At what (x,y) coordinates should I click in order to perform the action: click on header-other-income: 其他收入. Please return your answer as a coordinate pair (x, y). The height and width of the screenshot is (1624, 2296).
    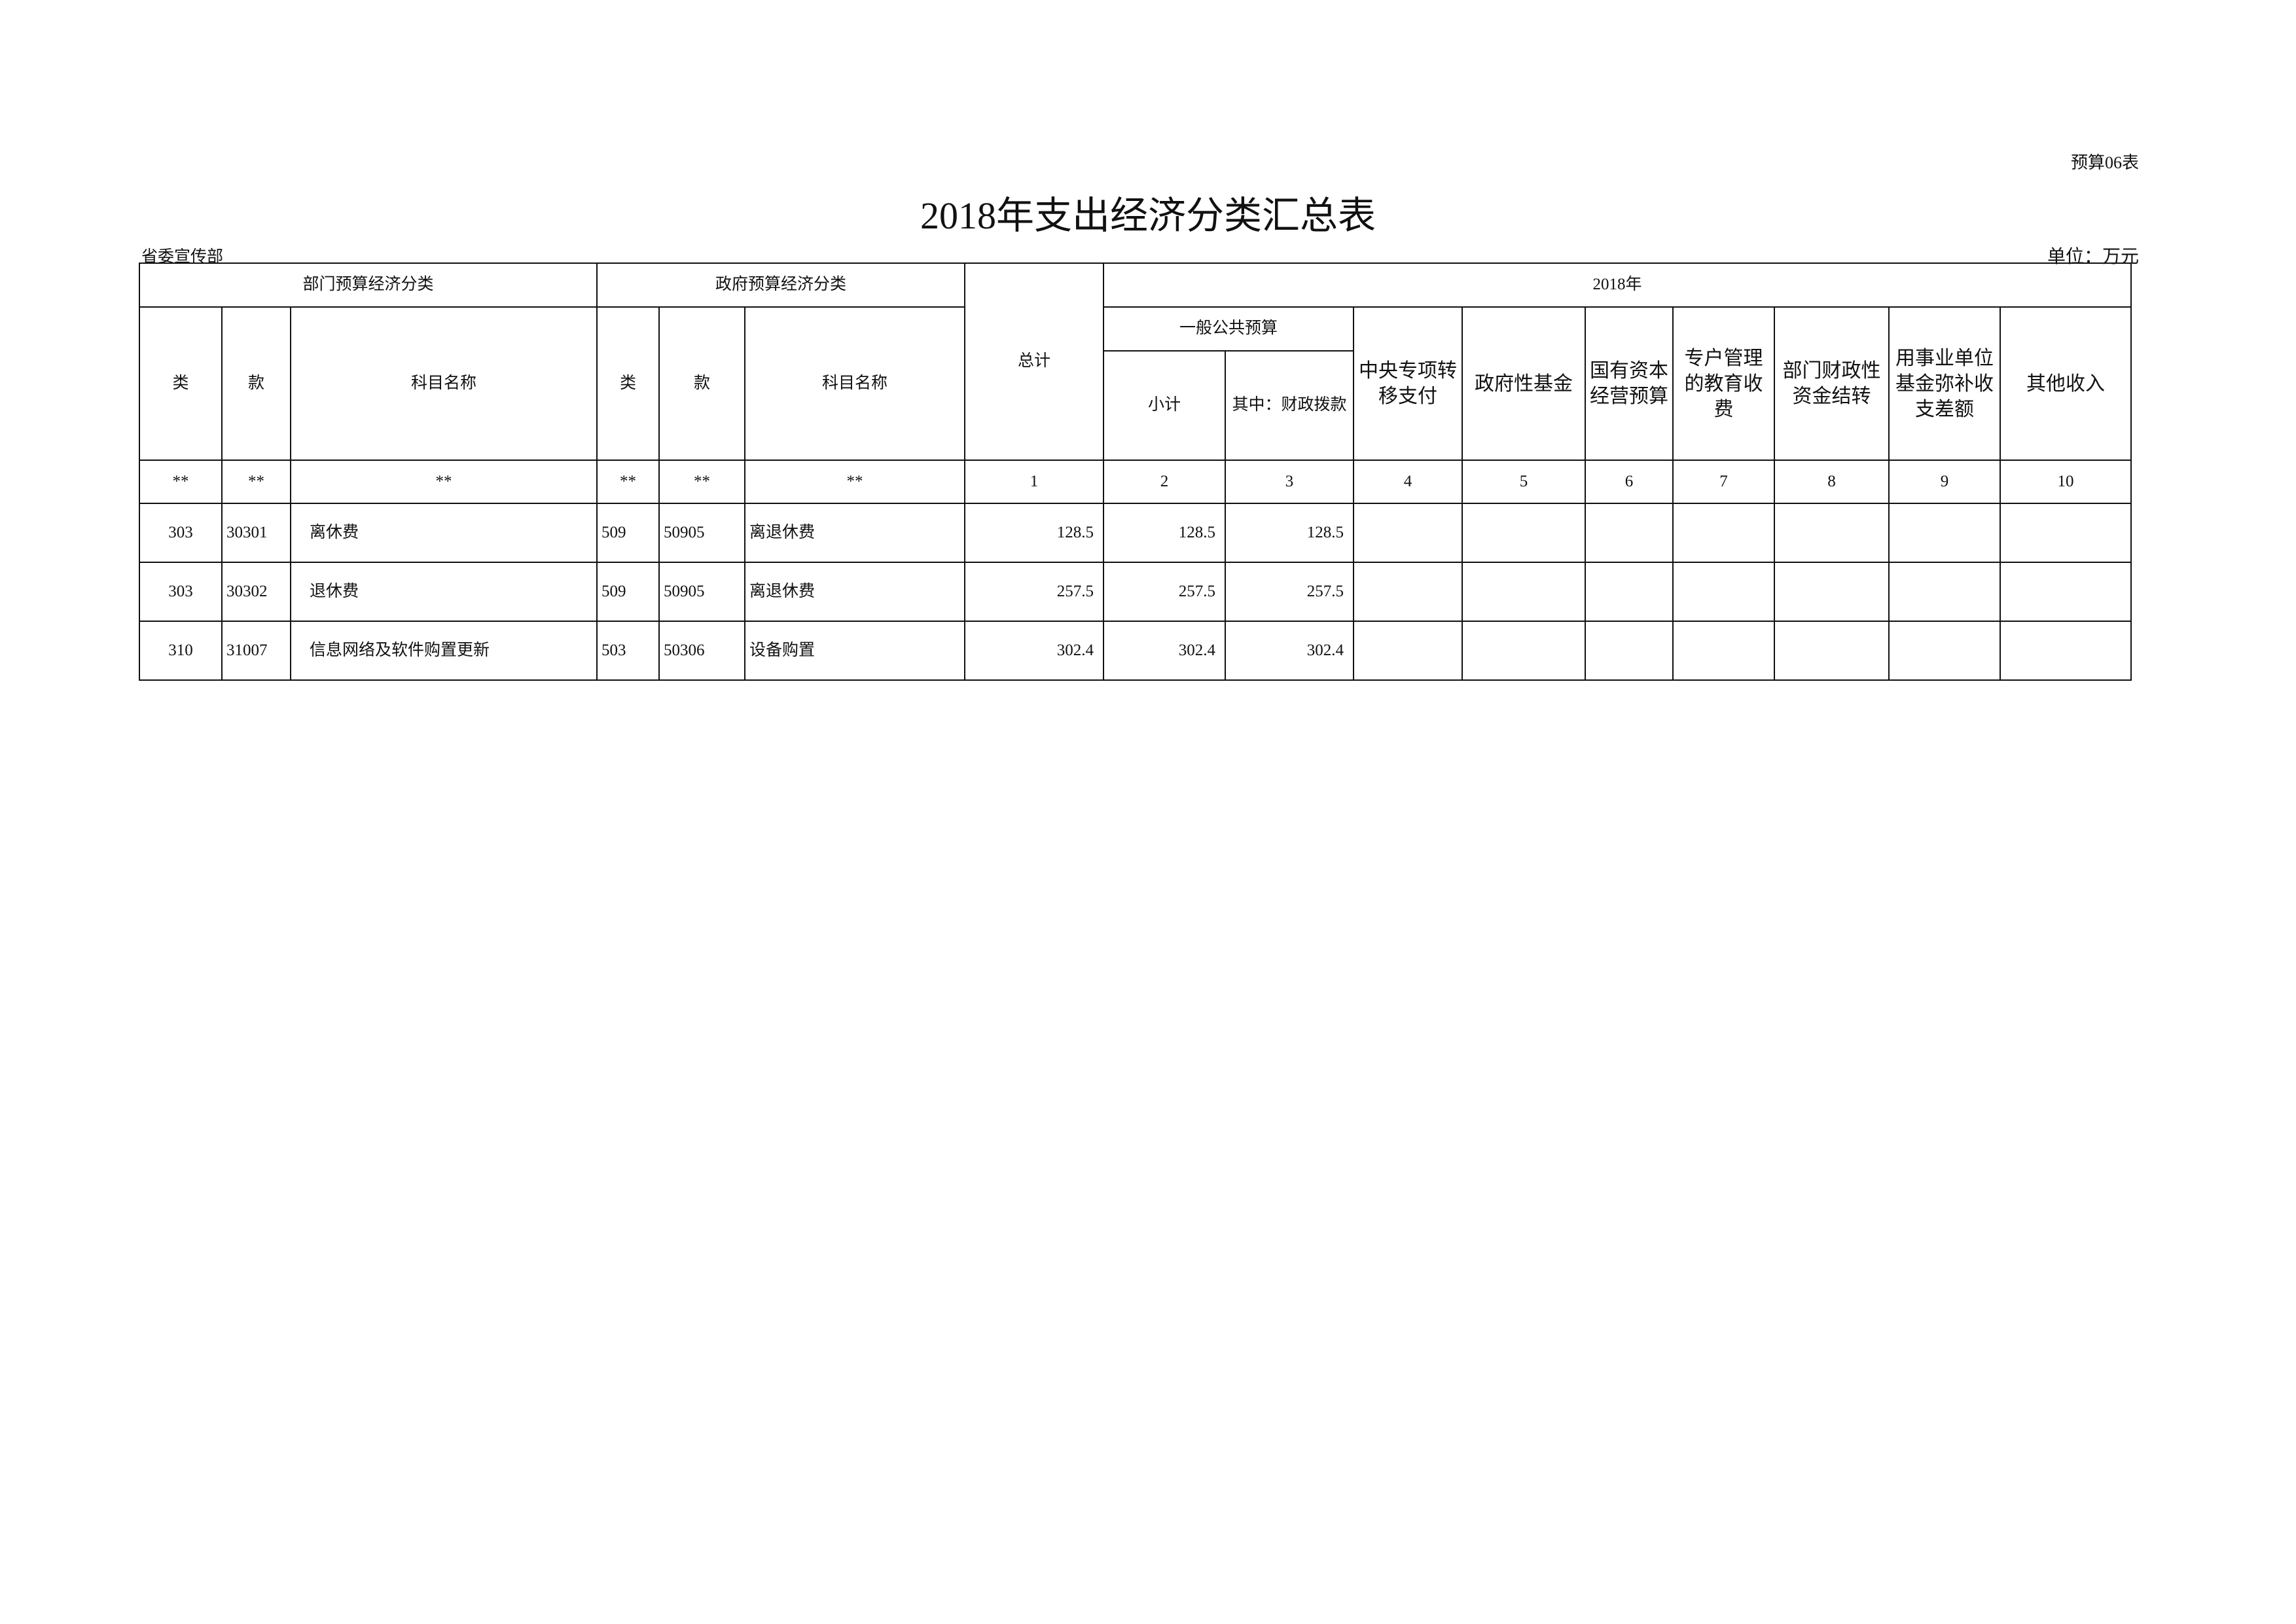
    Looking at the image, I should click on (2066, 383).